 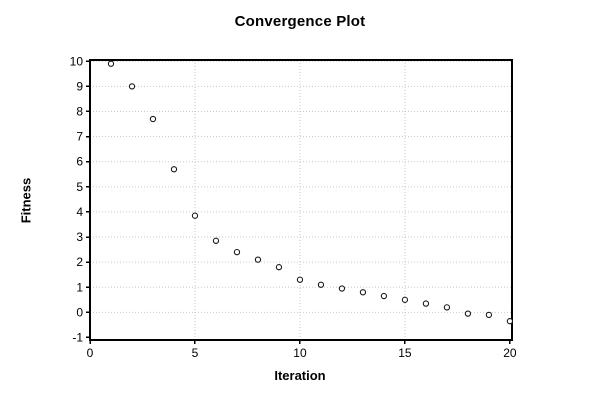 What do you see at coordinates (79, 212) in the screenshot?
I see `y-tick-label: 4` at bounding box center [79, 212].